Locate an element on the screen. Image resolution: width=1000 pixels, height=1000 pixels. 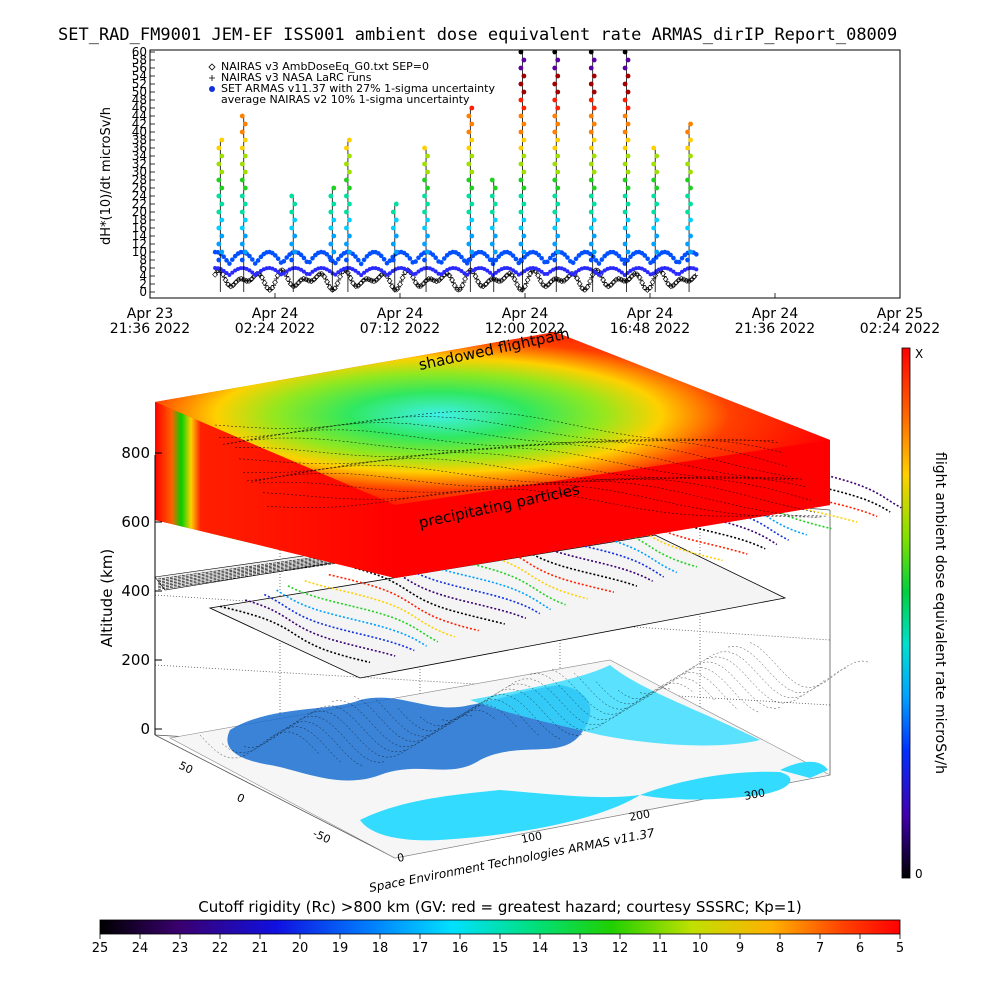
rc-tick-label: 19 is located at coordinates (340, 948).